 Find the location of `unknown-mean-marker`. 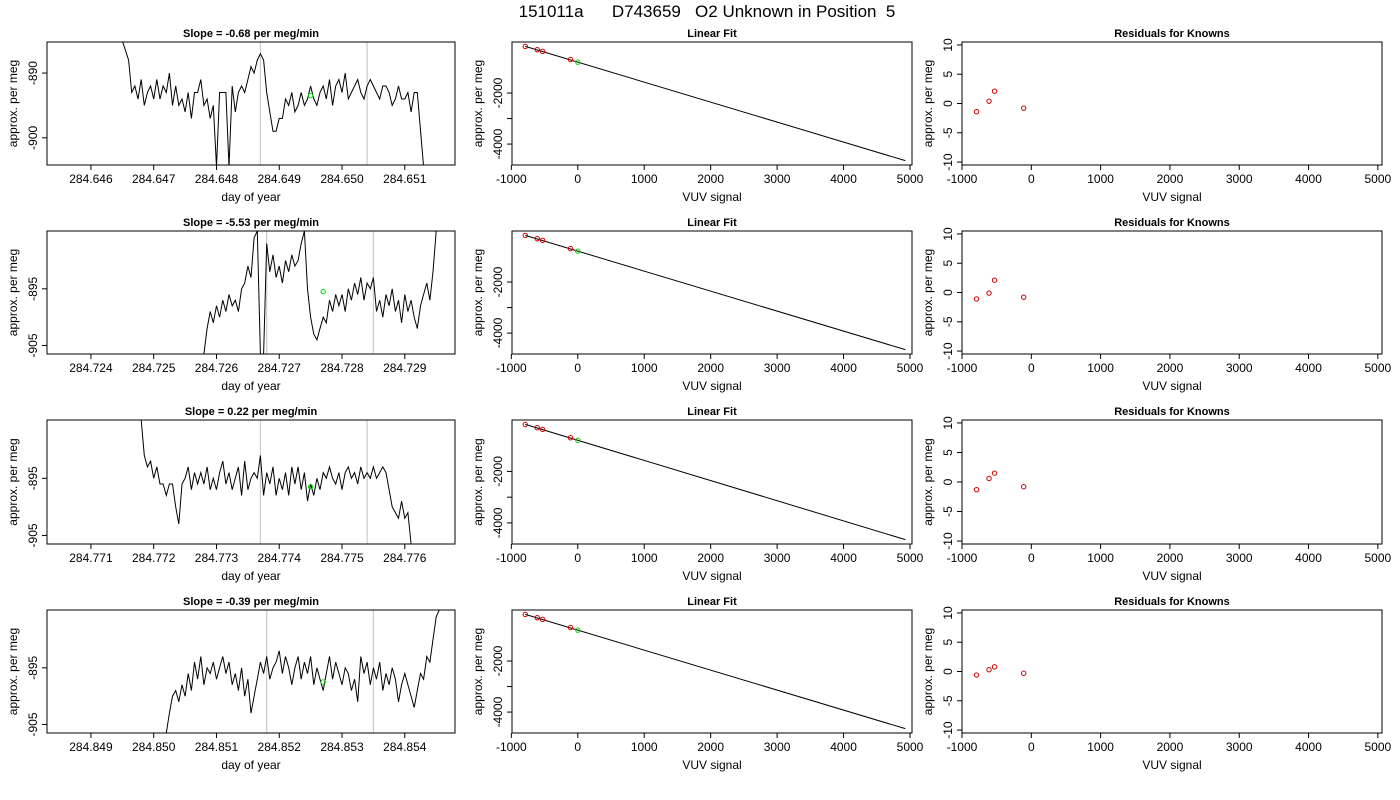

unknown-mean-marker is located at coordinates (310, 487).